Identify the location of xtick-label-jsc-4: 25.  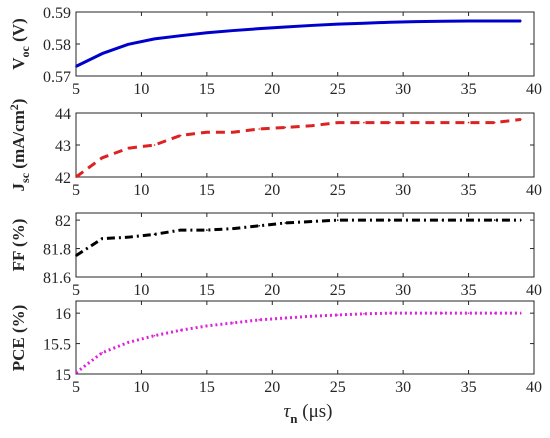
(338, 190).